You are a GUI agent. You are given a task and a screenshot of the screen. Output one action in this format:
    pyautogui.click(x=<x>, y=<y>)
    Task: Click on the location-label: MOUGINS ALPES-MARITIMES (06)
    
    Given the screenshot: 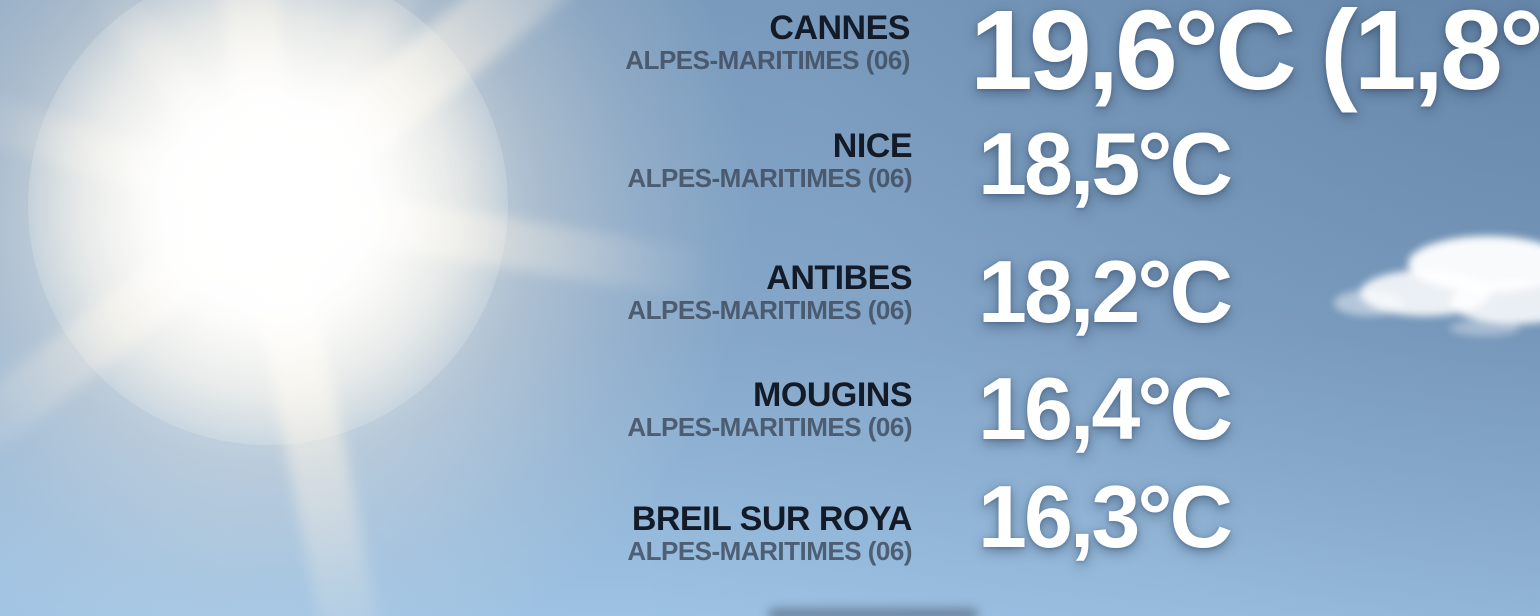 What is the action you would take?
    pyautogui.click(x=456, y=409)
    